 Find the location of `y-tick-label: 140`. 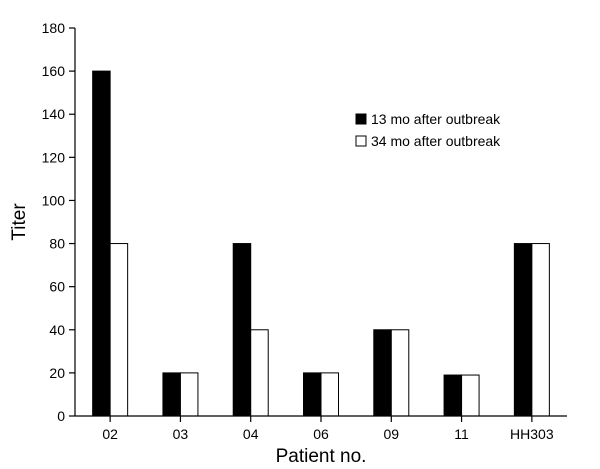

y-tick-label: 140 is located at coordinates (54, 114).